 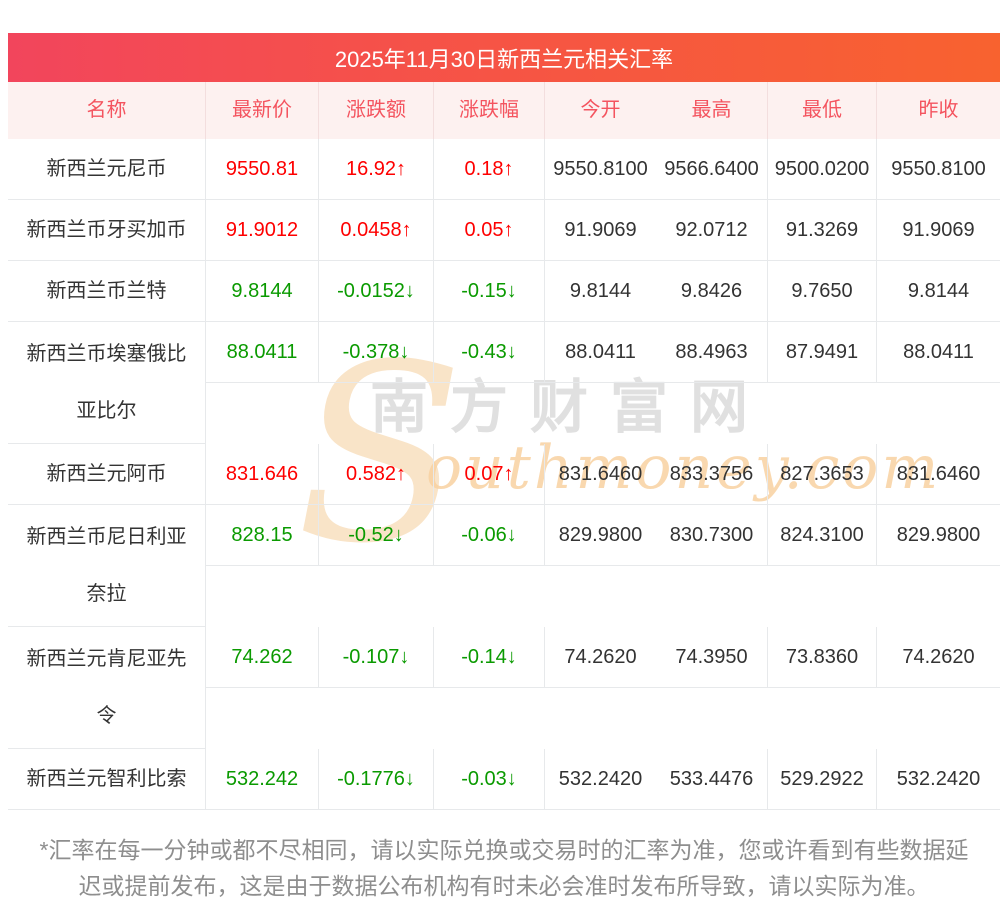 What do you see at coordinates (262, 535) in the screenshot?
I see `latest-price: 828.15` at bounding box center [262, 535].